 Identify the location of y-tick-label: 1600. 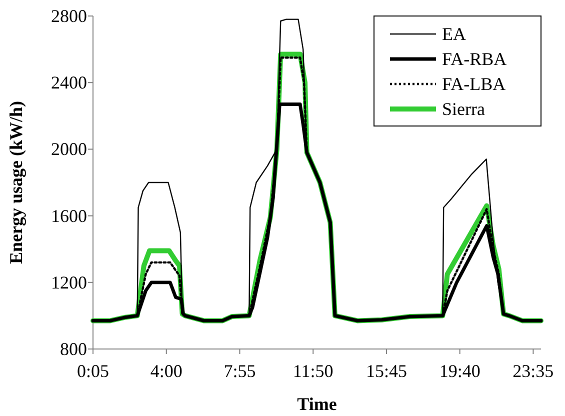
(69, 216).